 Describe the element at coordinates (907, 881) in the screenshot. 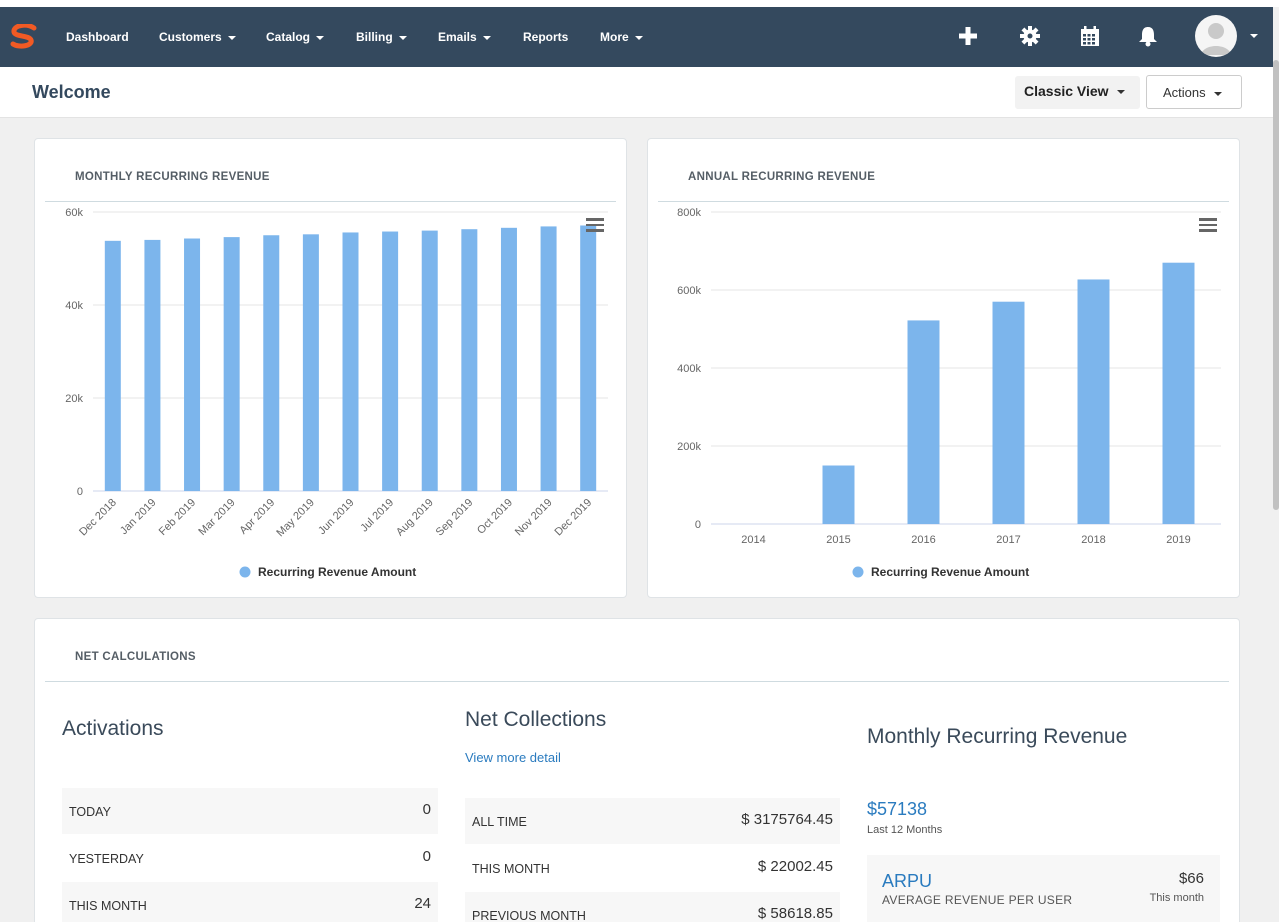

I see `arpu-link: ARPU` at that location.